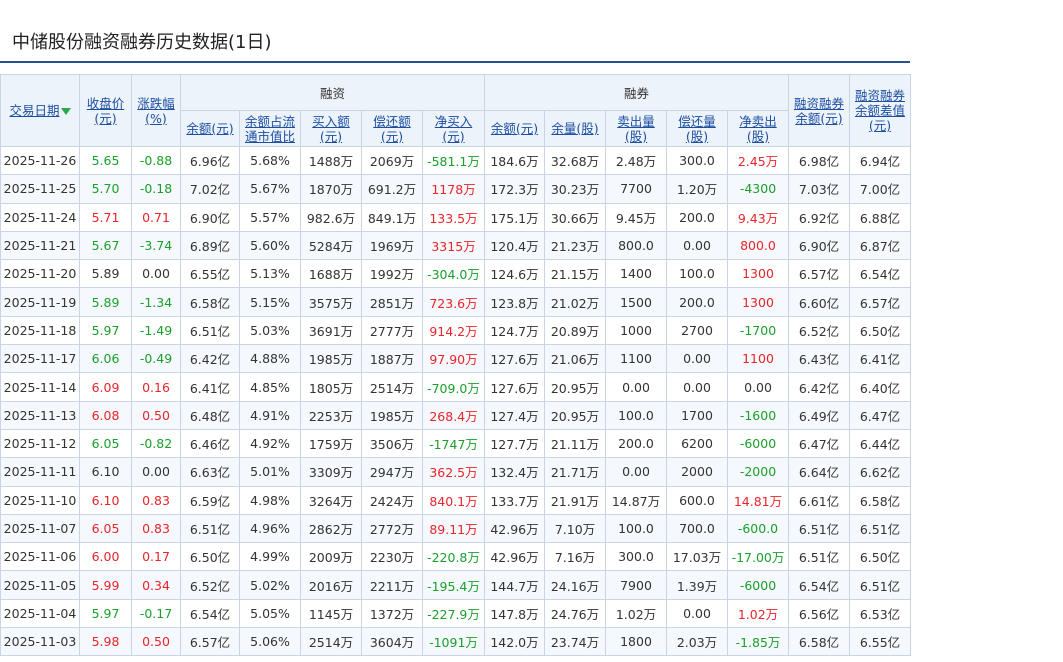 The width and height of the screenshot is (1063, 662). I want to click on cell-date: 2025-11-13, so click(40, 415).